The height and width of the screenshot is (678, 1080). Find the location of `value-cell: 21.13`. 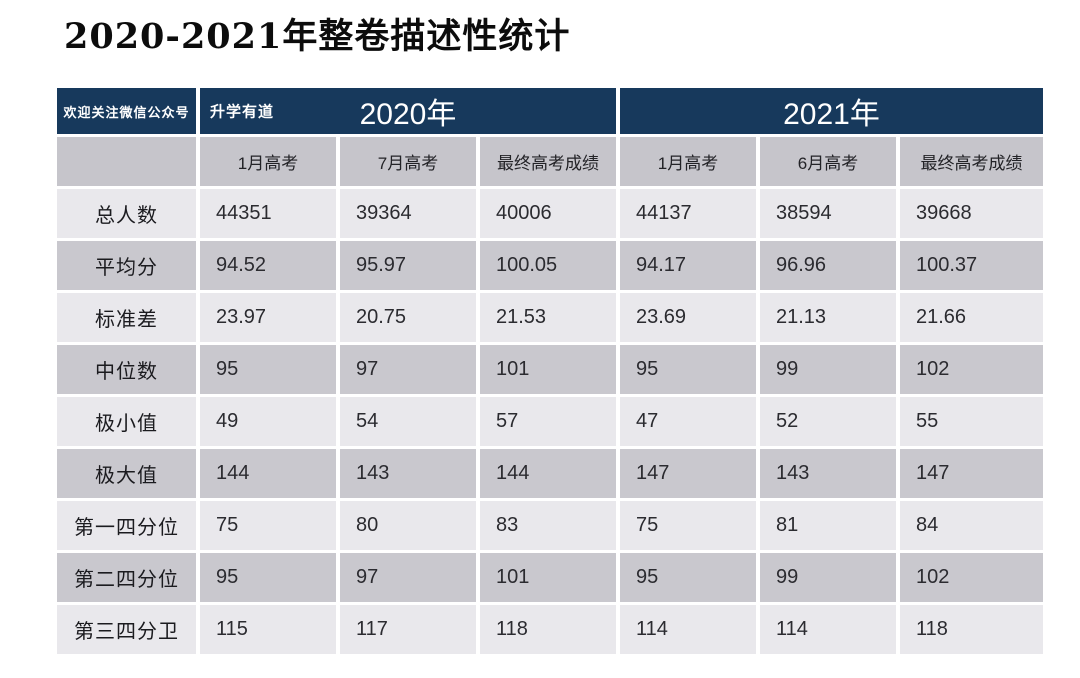

value-cell: 21.13 is located at coordinates (828, 317).